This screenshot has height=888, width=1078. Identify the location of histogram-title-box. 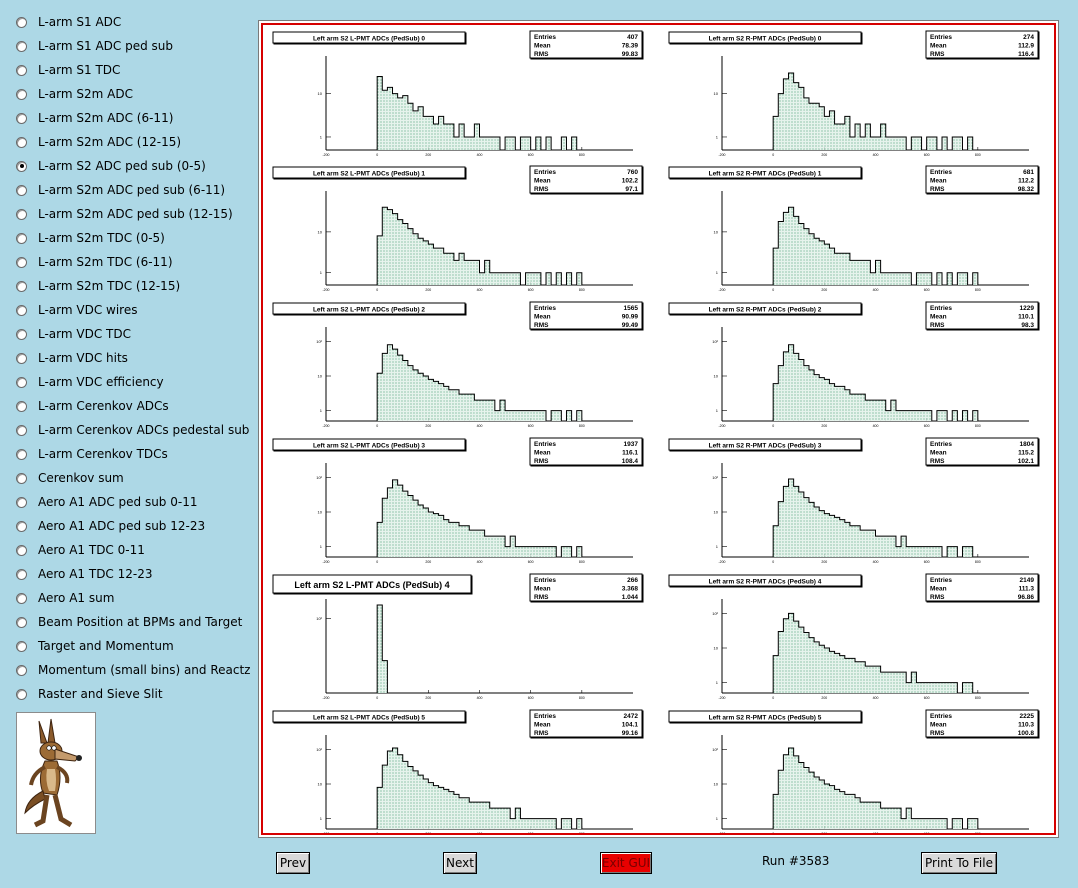
(369, 444).